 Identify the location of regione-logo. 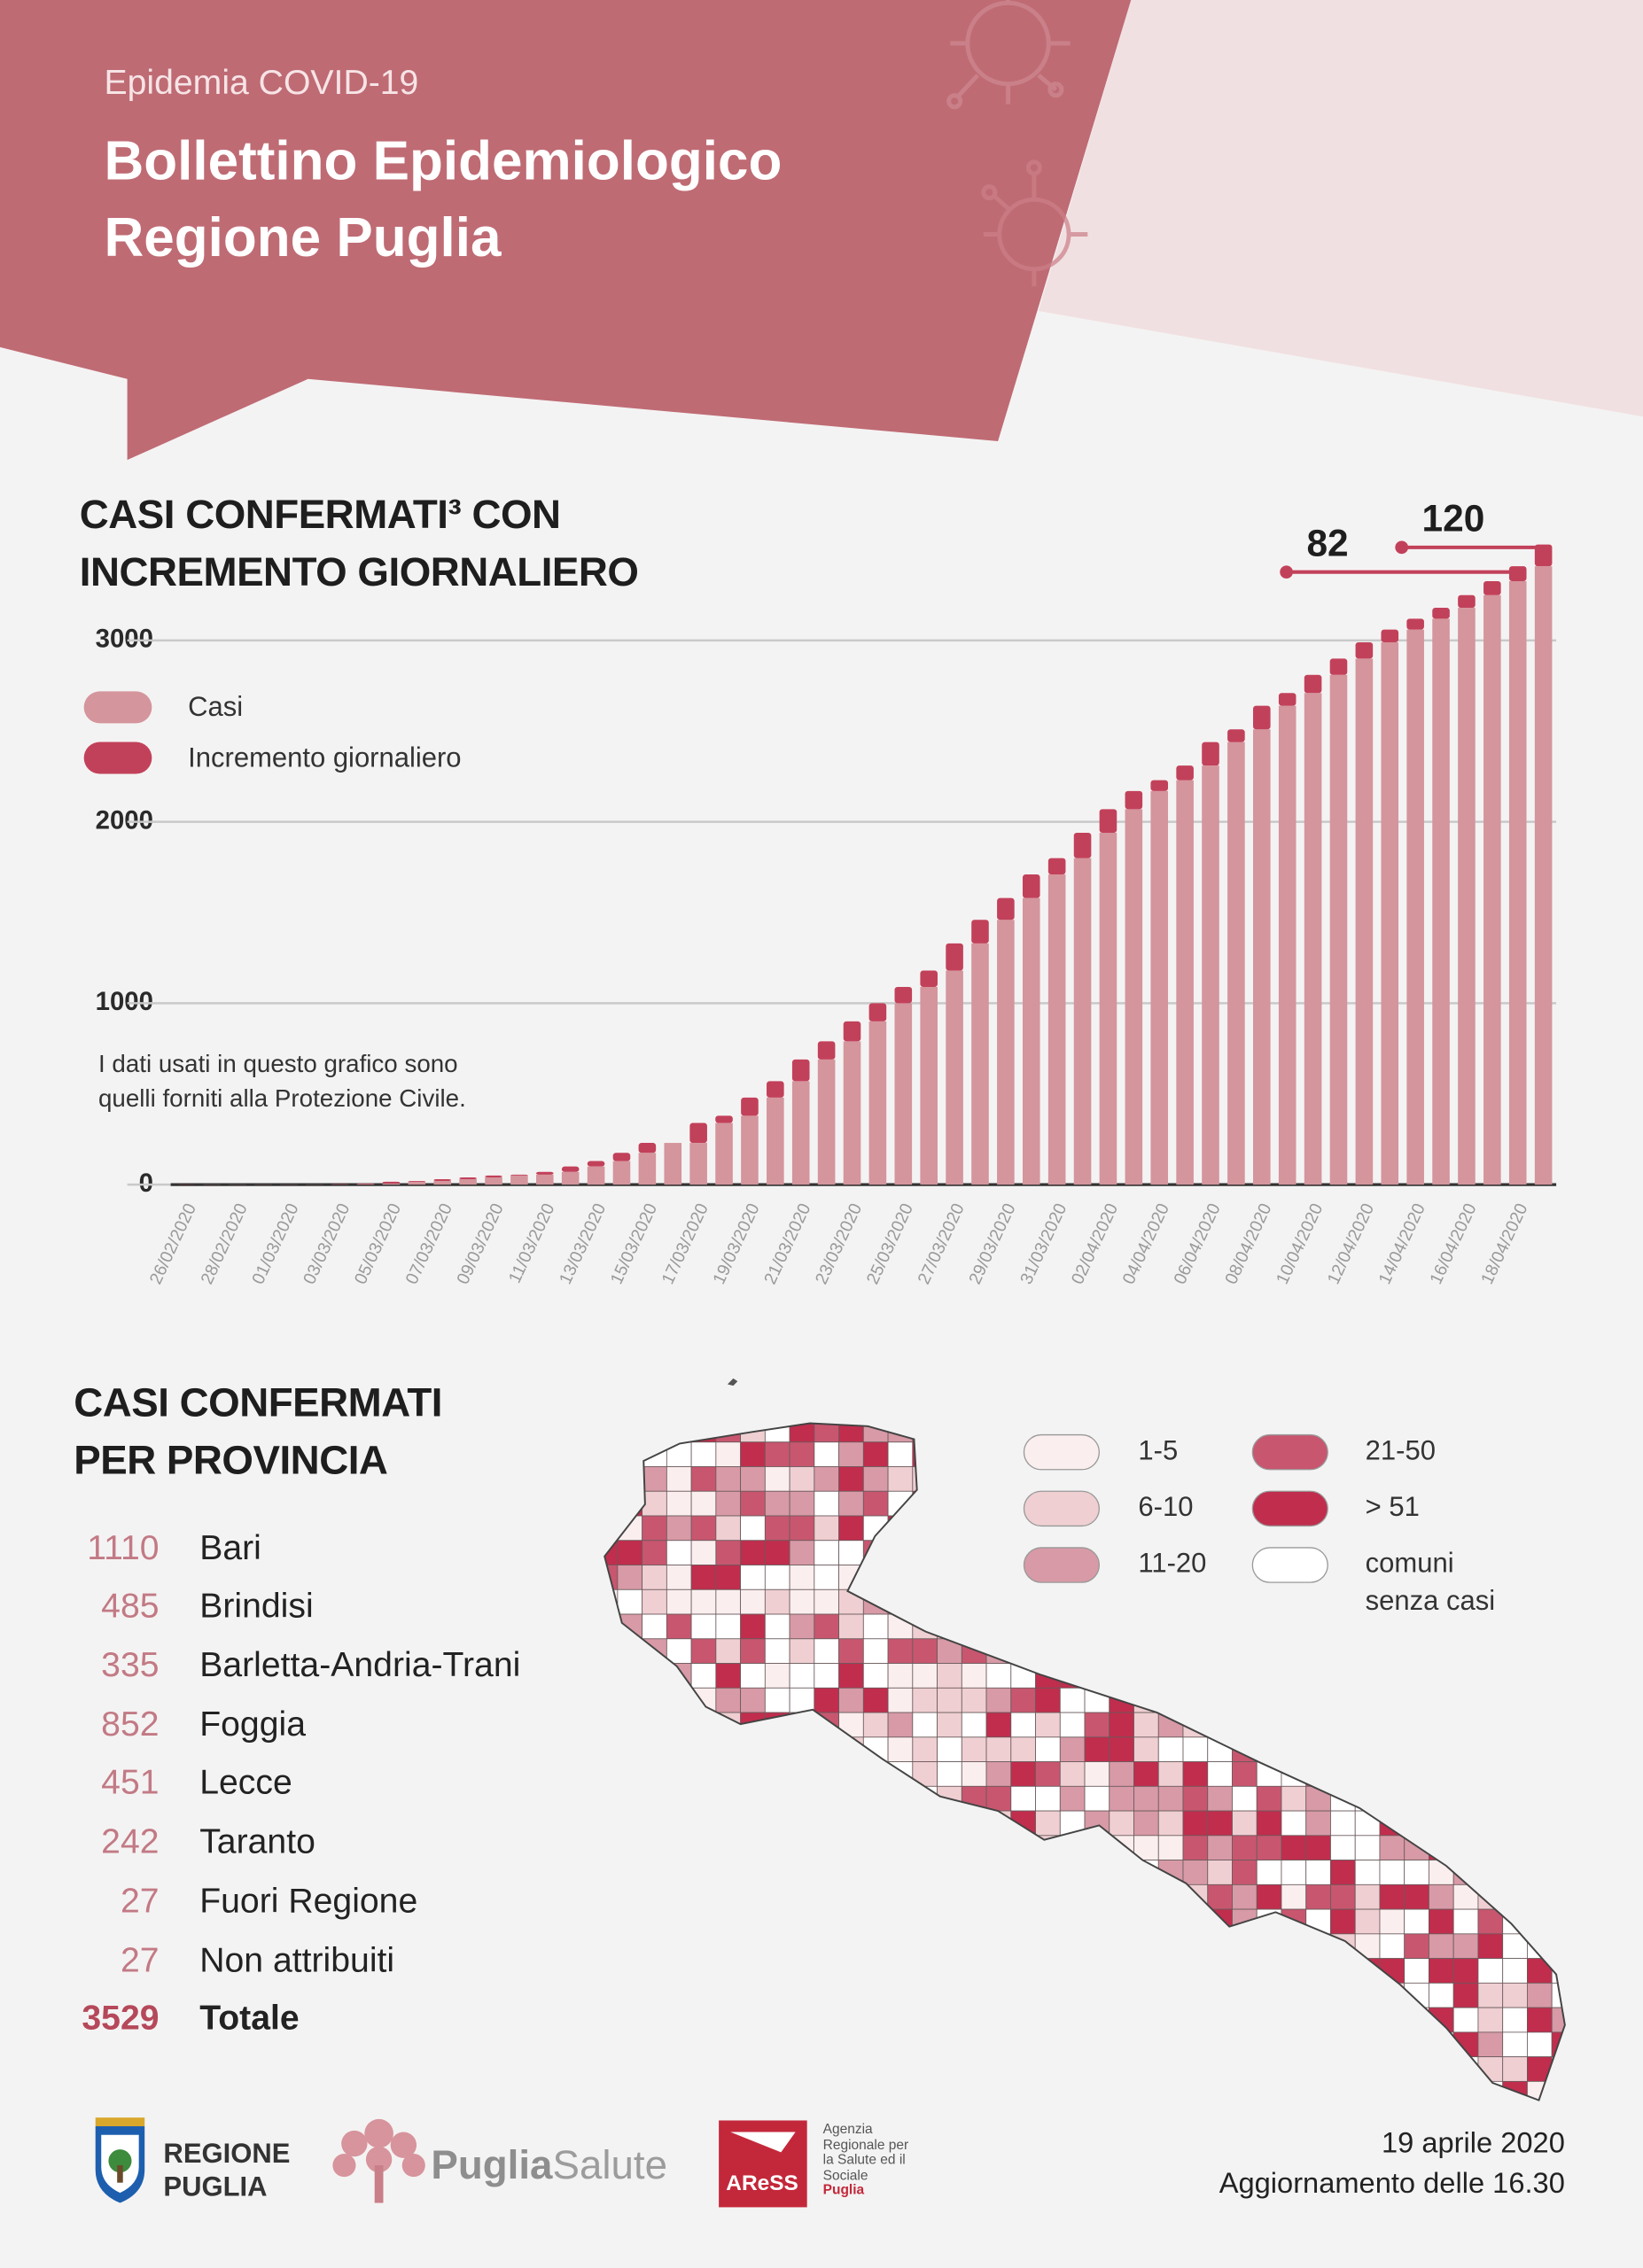
(120, 2160).